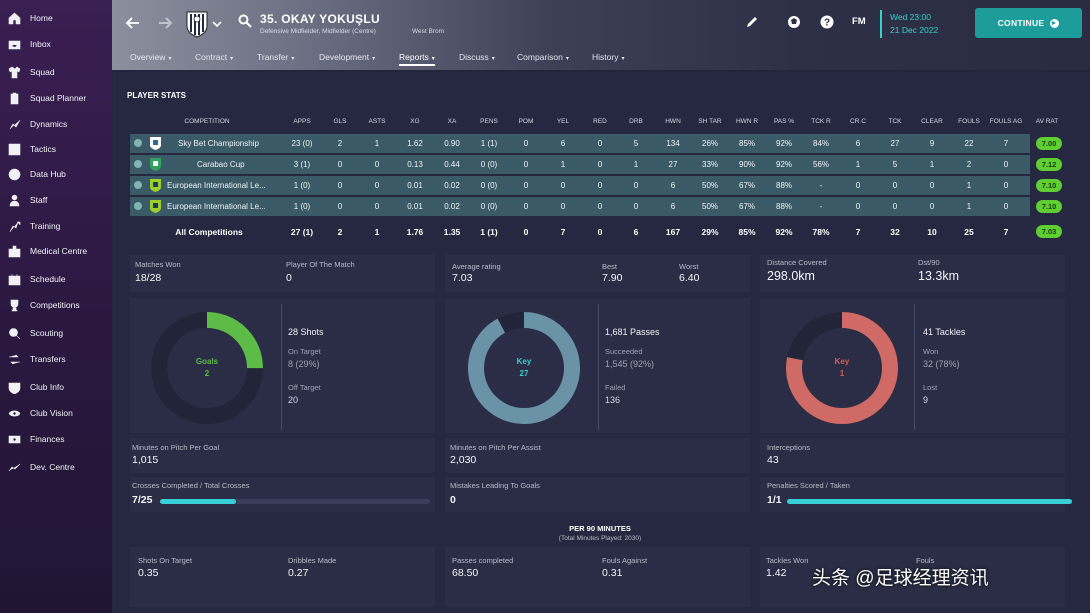 The width and height of the screenshot is (1090, 613). What do you see at coordinates (428, 31) in the screenshot?
I see `player-club-link: West Brom` at bounding box center [428, 31].